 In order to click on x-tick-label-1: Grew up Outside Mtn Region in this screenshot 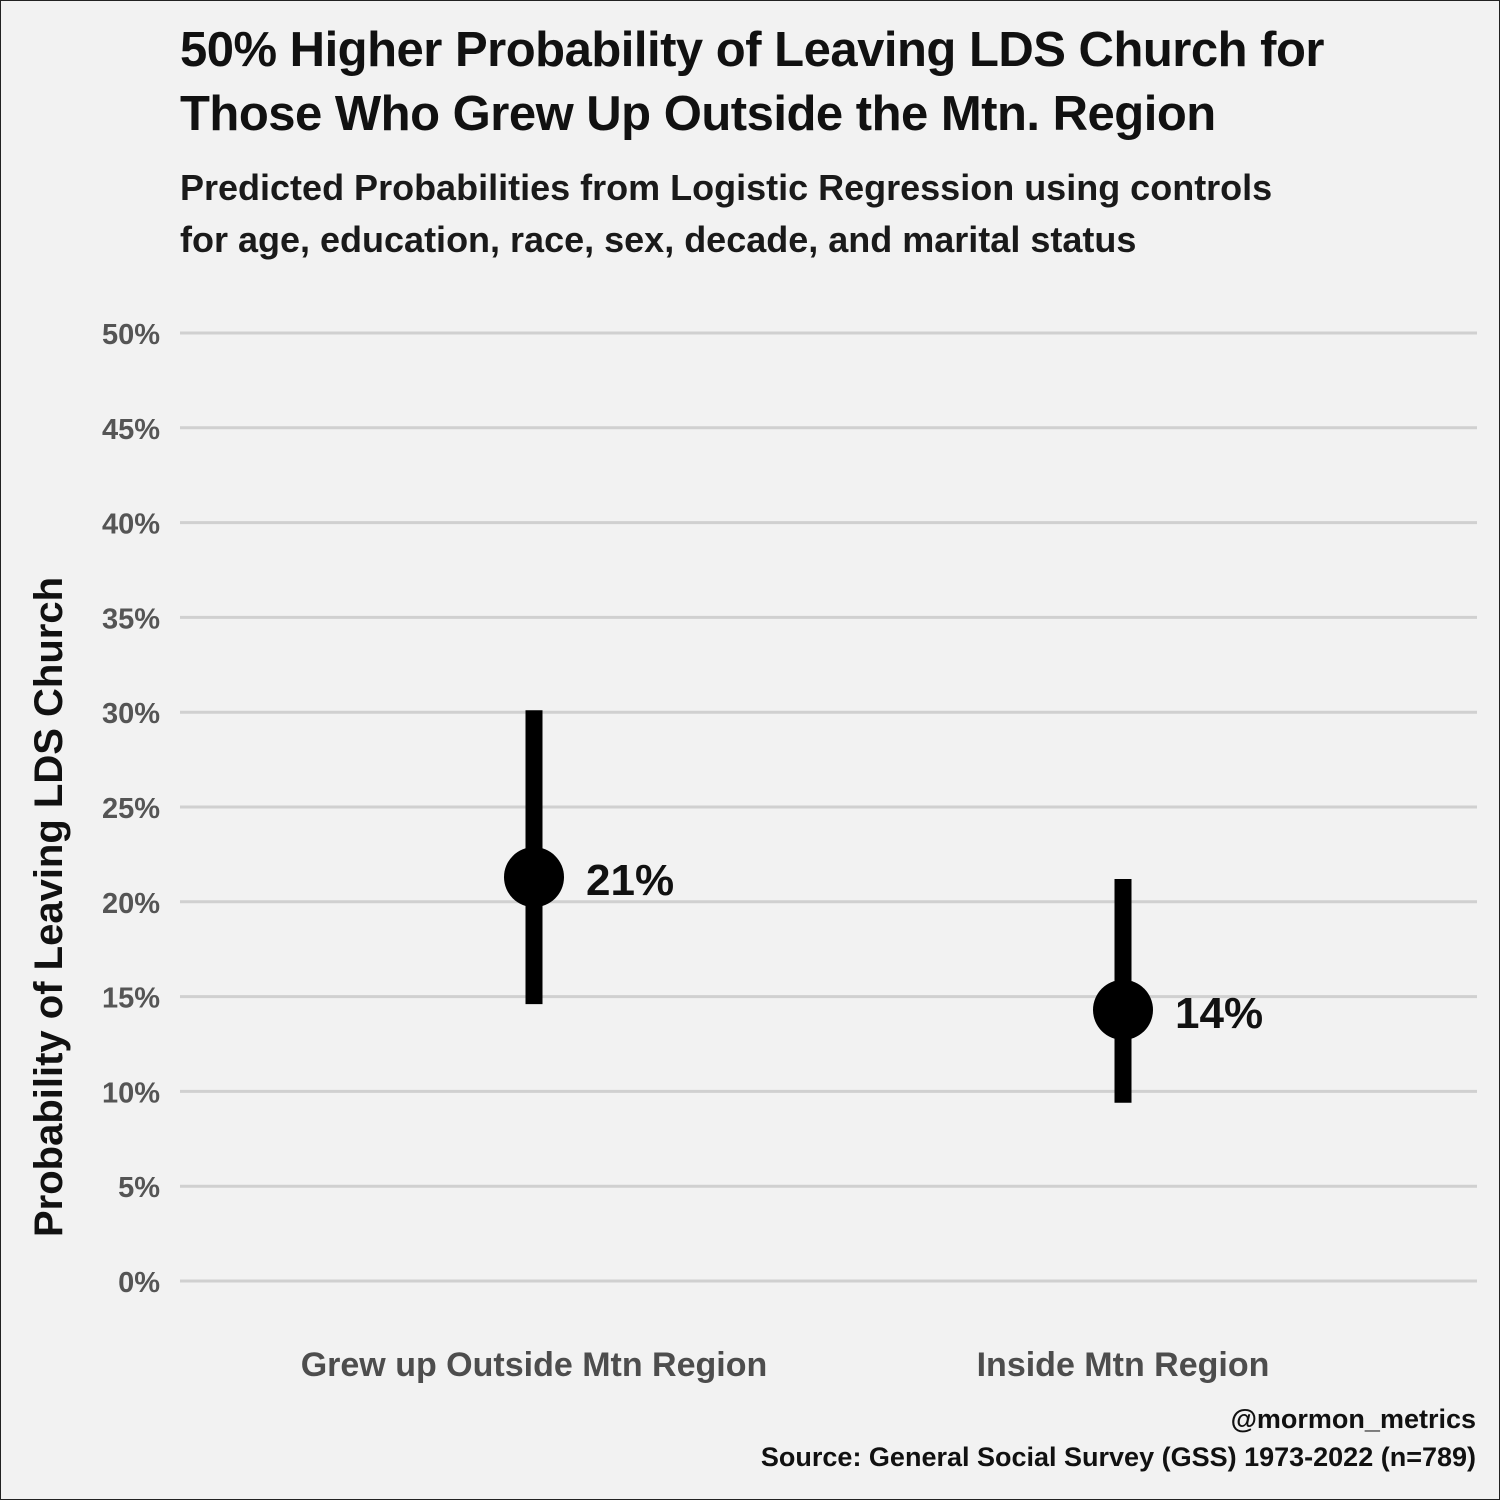, I will do `click(534, 1365)`.